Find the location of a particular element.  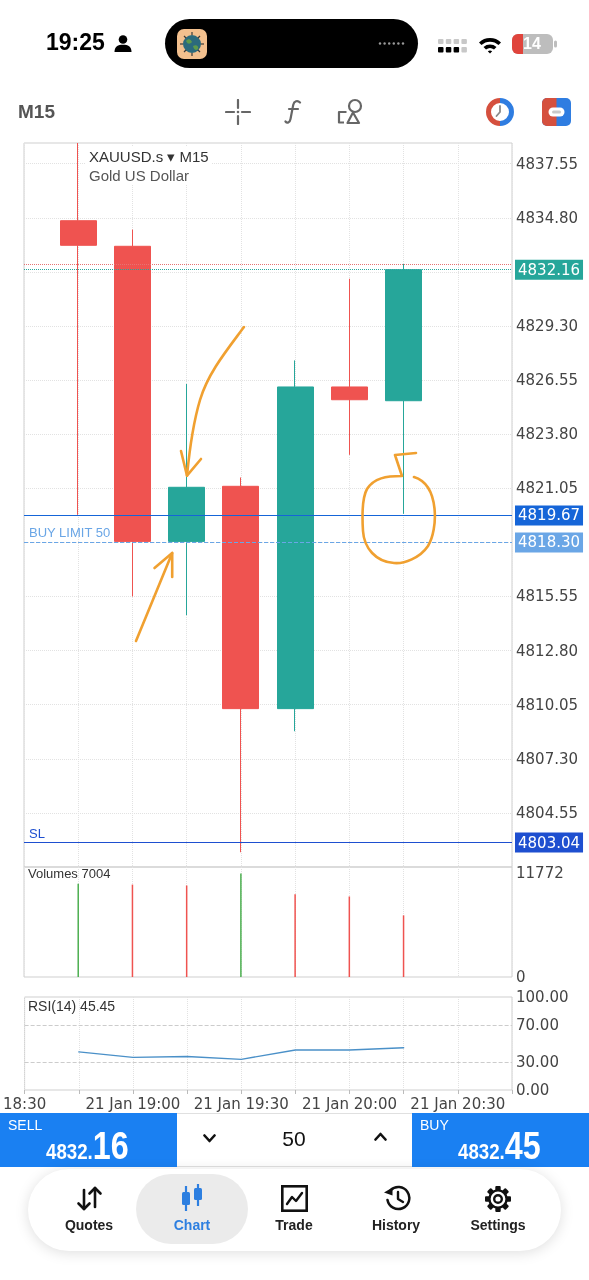

ref-line-label: 4818.30 is located at coordinates (549, 542).